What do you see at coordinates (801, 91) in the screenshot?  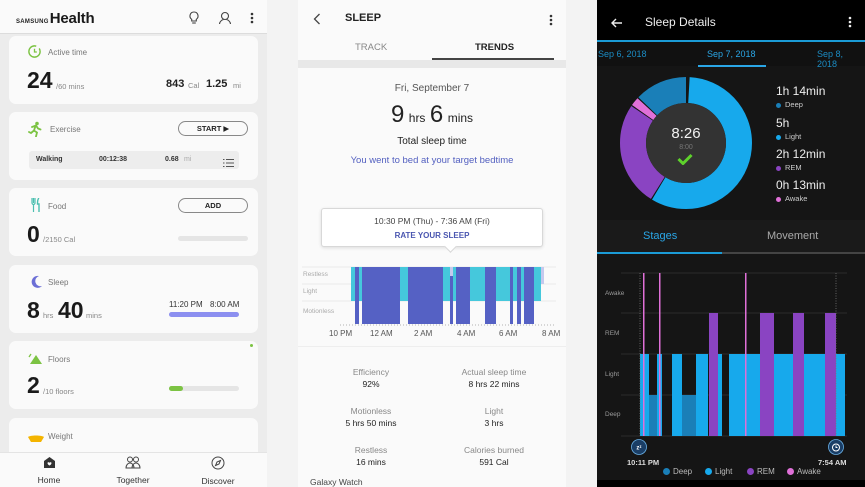 I see `deep-value: 1h 14min` at bounding box center [801, 91].